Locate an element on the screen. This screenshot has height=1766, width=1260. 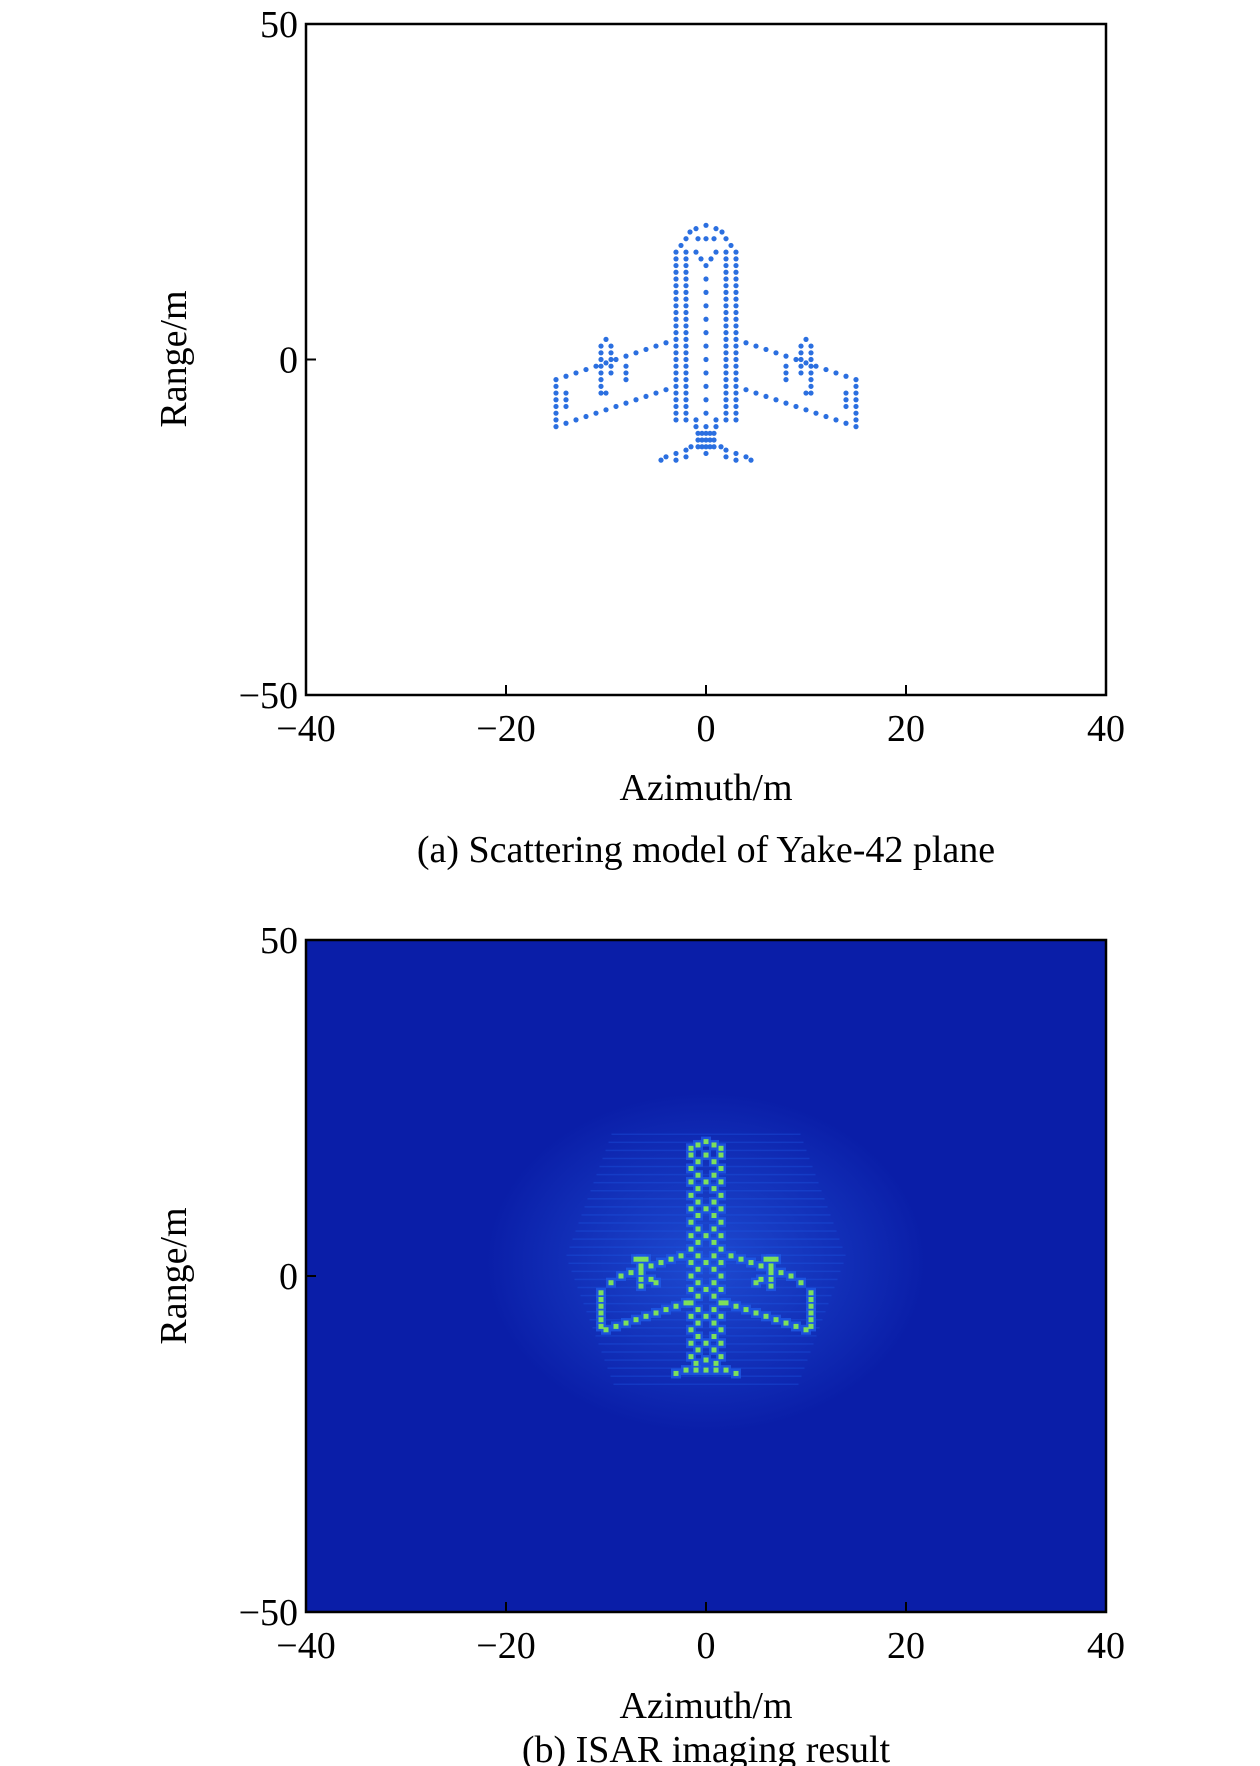
panel-b-ylabel: Range/m is located at coordinates (174, 1275).